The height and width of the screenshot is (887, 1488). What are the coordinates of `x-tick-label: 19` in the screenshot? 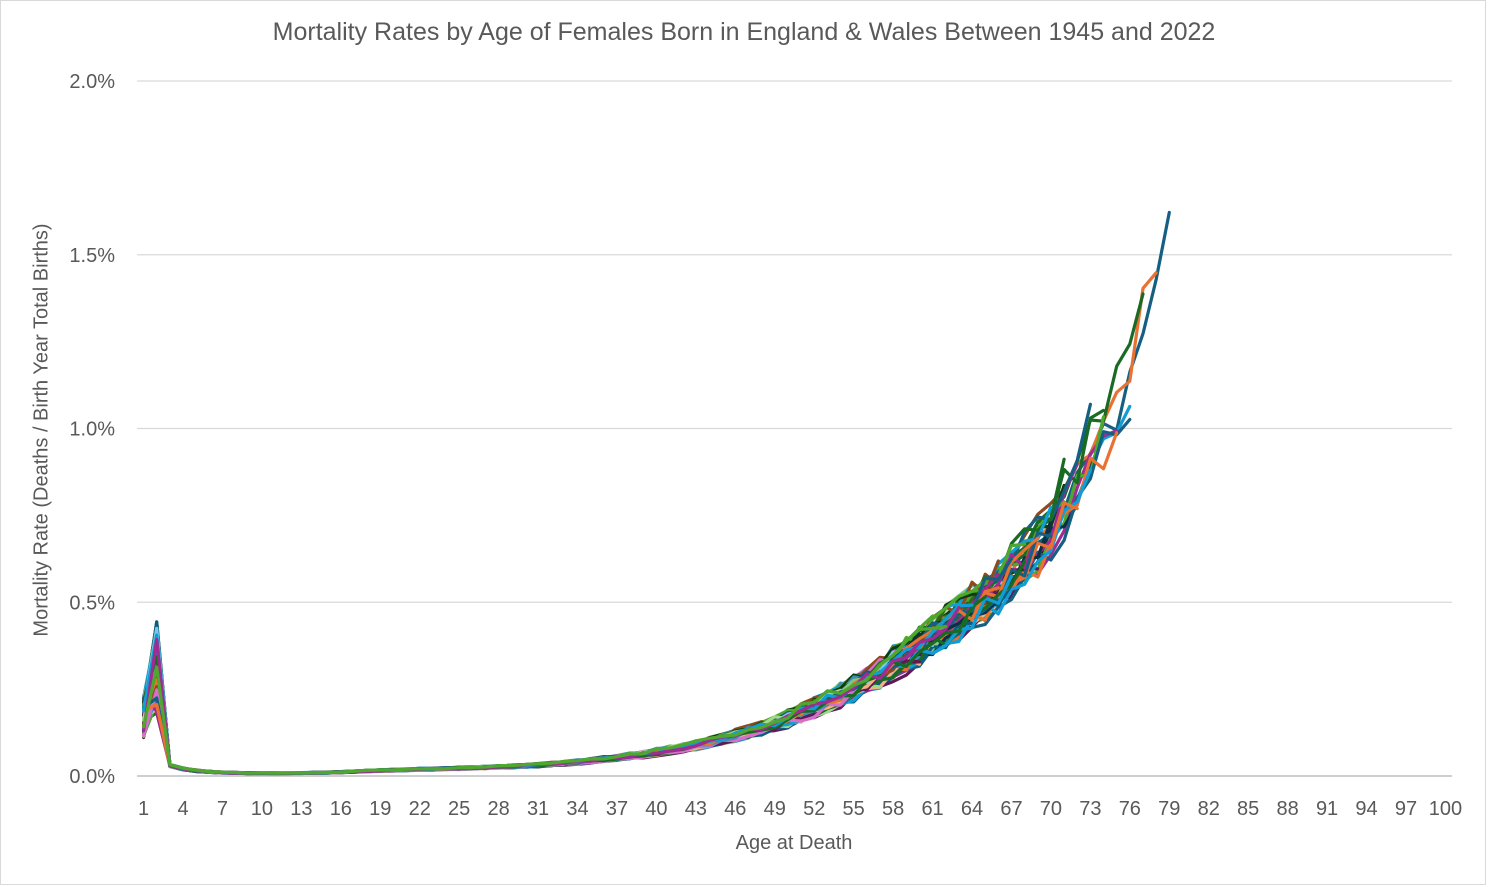 It's located at (380, 809).